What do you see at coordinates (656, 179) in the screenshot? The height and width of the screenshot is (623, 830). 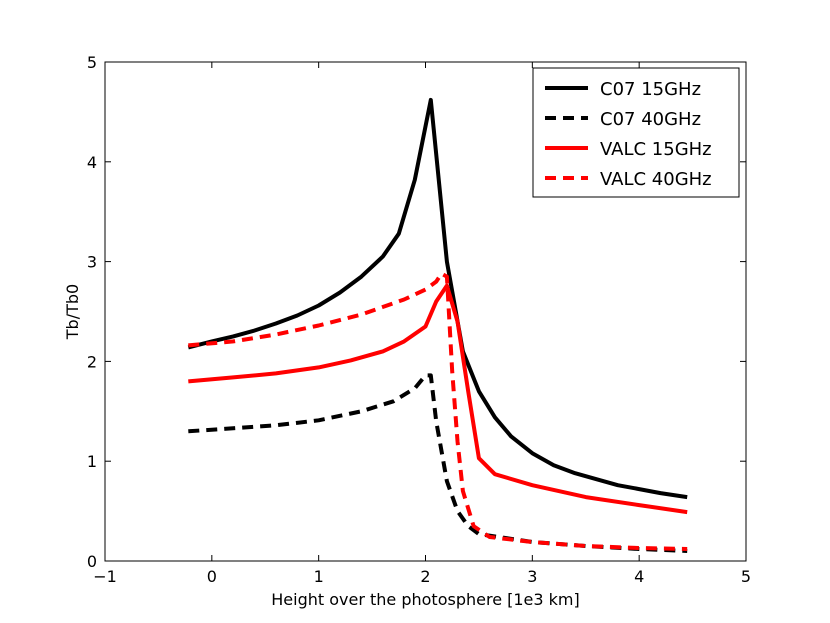 I see `legend-label: VALC 40GHz` at bounding box center [656, 179].